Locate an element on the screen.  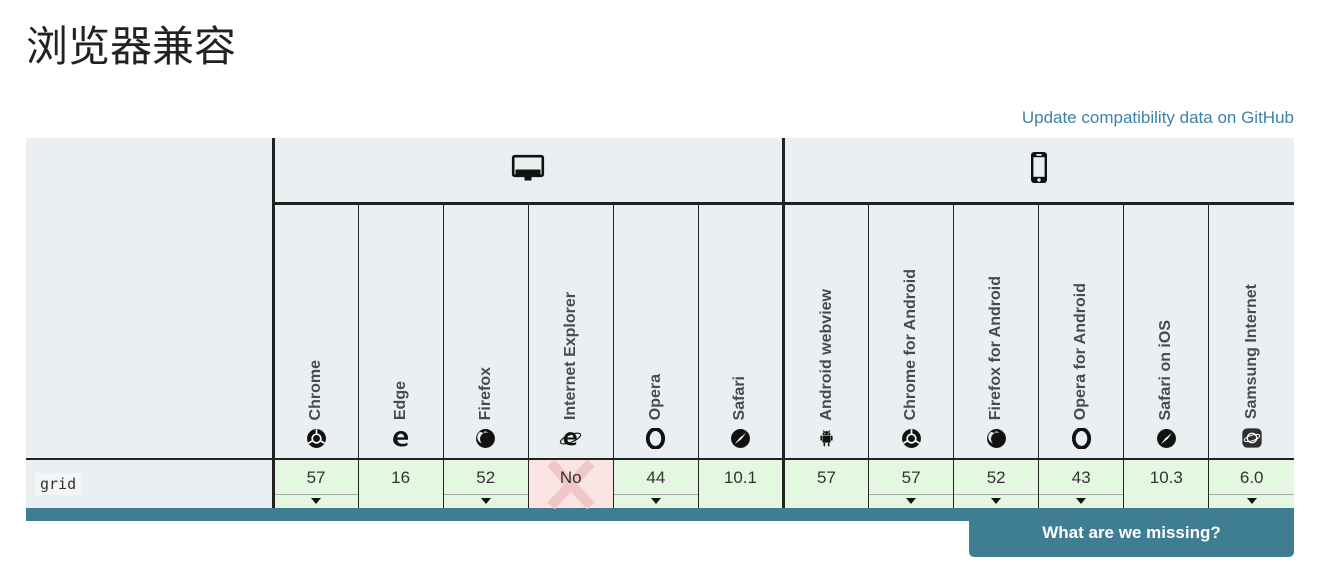
desktop-icon is located at coordinates (528, 167).